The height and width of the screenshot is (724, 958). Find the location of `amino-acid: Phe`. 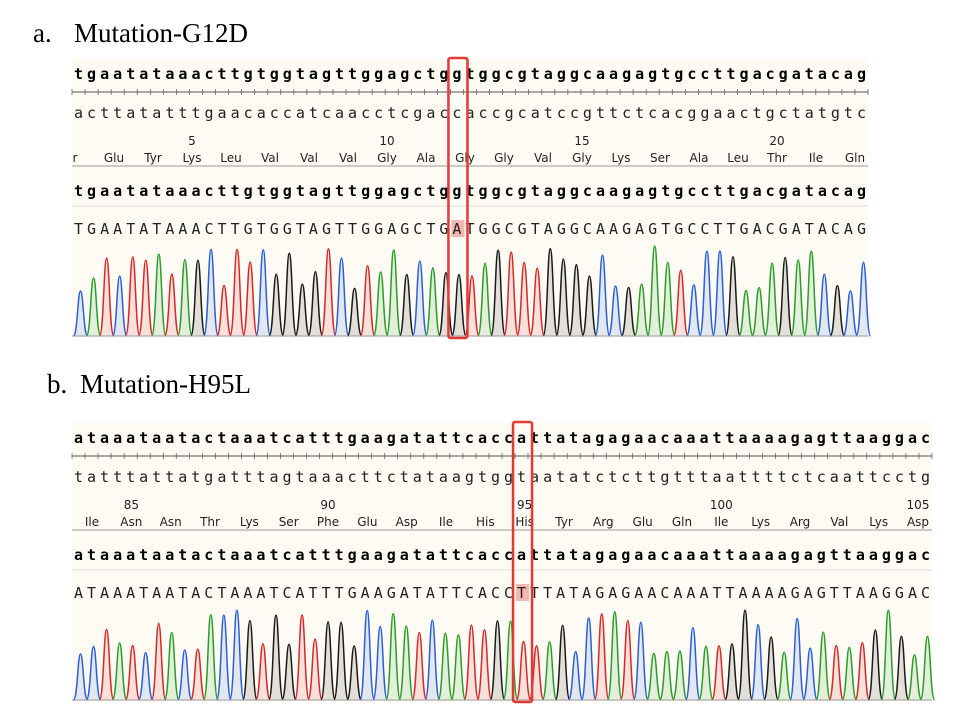

amino-acid: Phe is located at coordinates (328, 522).